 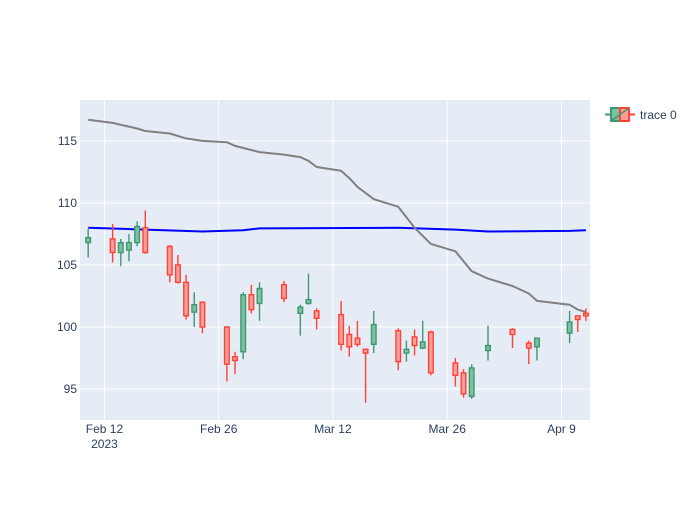 What do you see at coordinates (71, 389) in the screenshot?
I see `y-tick-label: 95` at bounding box center [71, 389].